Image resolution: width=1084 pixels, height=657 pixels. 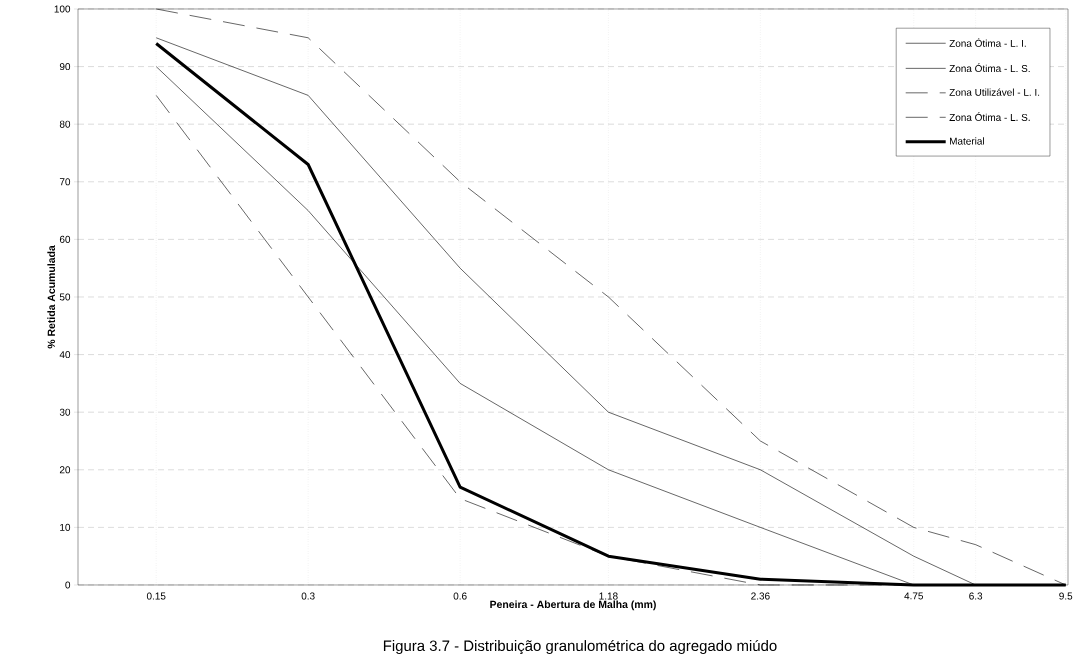 I want to click on x-tick-label: 6.3, so click(x=976, y=596).